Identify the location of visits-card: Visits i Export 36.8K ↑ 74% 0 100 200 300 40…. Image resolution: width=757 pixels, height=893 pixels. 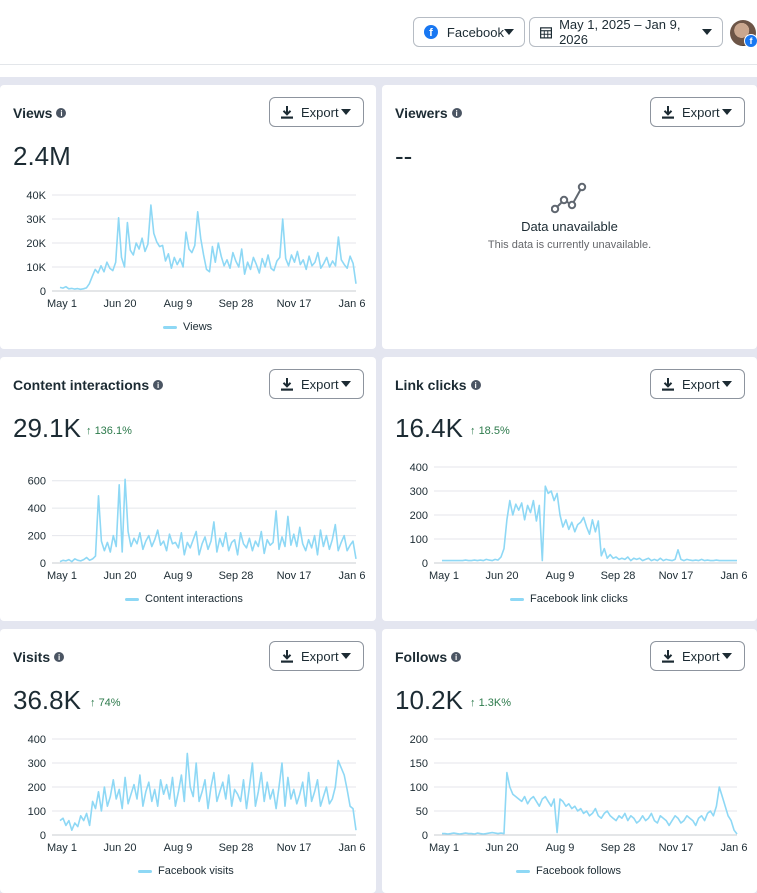
(188, 761).